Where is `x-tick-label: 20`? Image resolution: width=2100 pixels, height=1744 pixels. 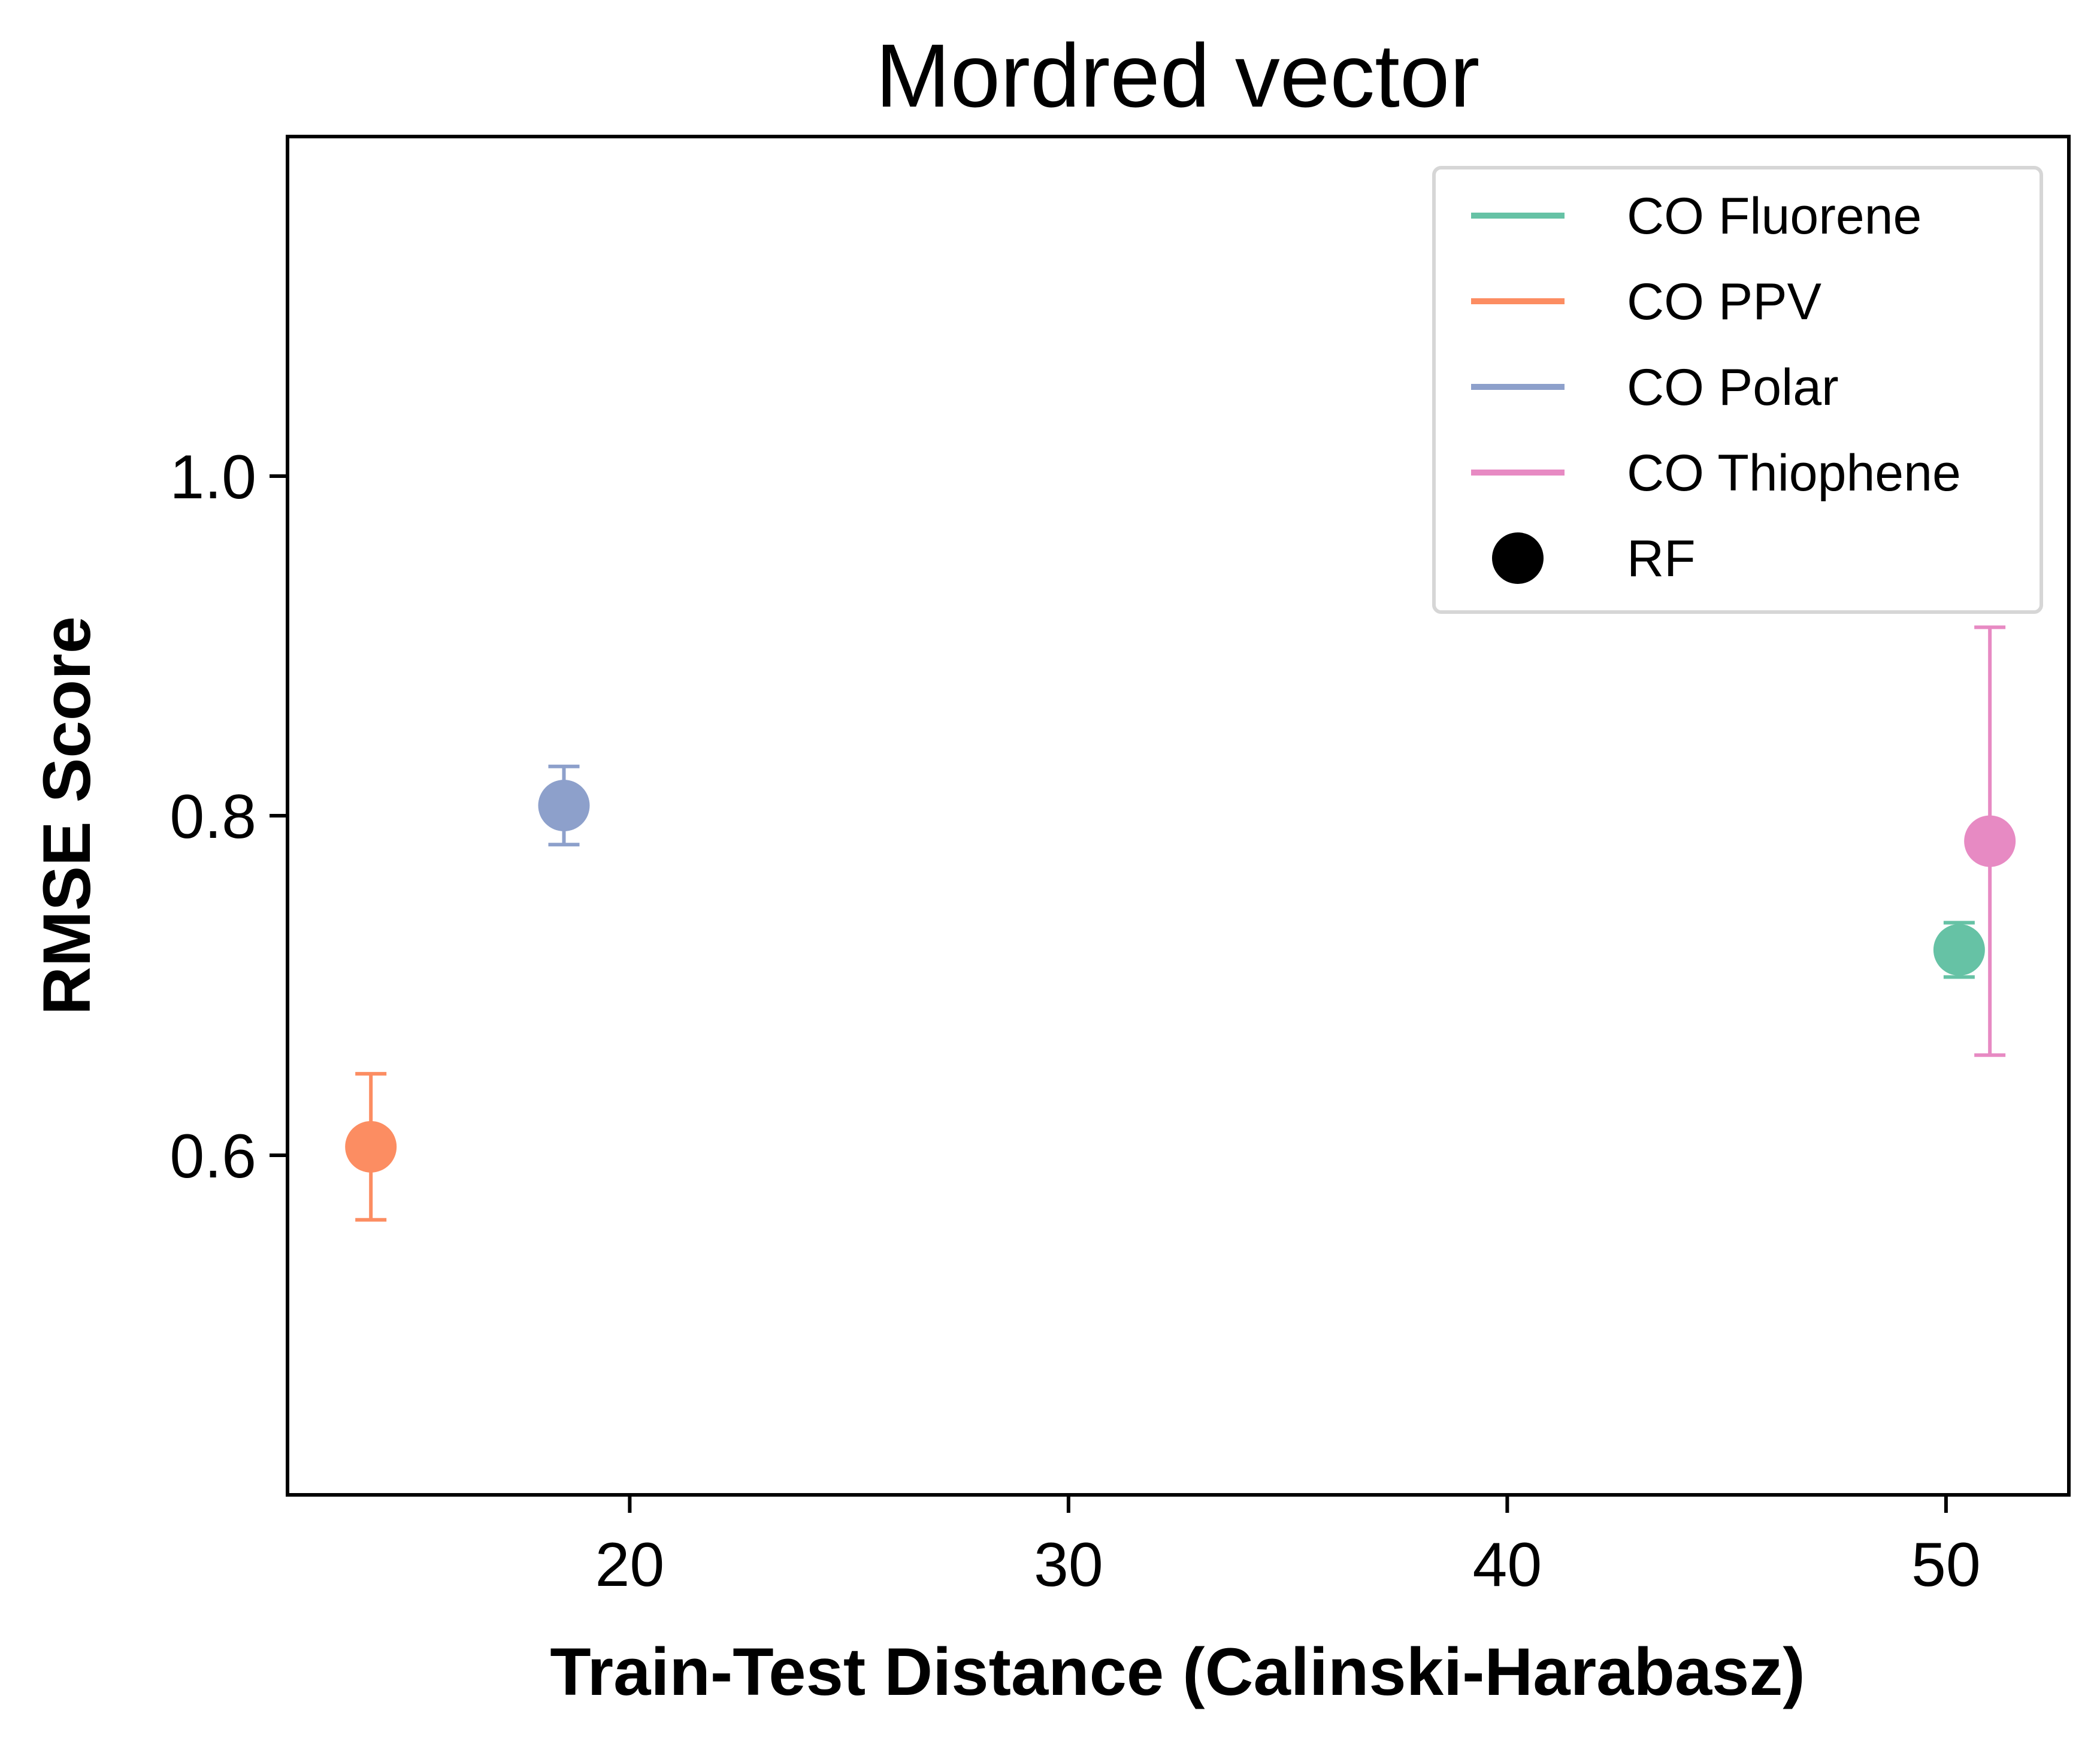
x-tick-label: 20 is located at coordinates (630, 1565).